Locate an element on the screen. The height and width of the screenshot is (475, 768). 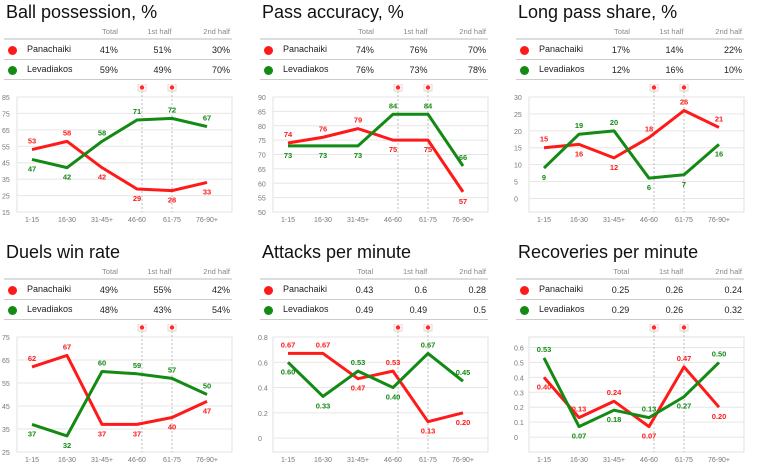
stat-value: 43% is located at coordinates (146, 309).